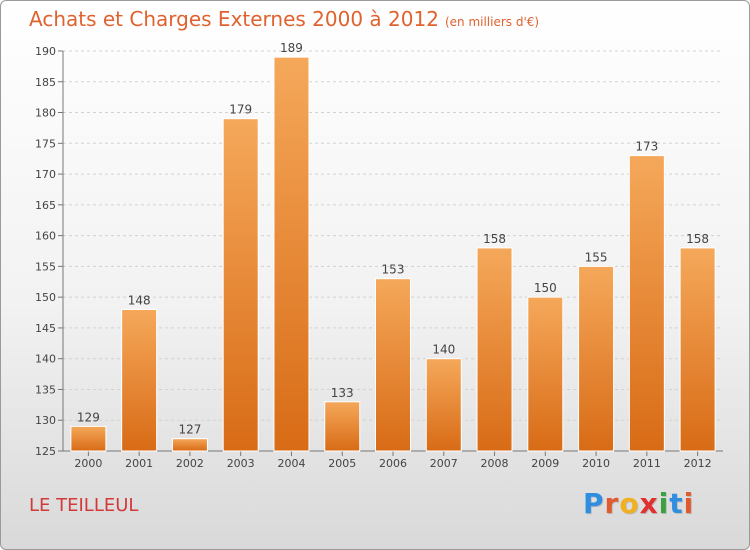  Describe the element at coordinates (393, 463) in the screenshot. I see `x-tick-label: 2006` at that location.